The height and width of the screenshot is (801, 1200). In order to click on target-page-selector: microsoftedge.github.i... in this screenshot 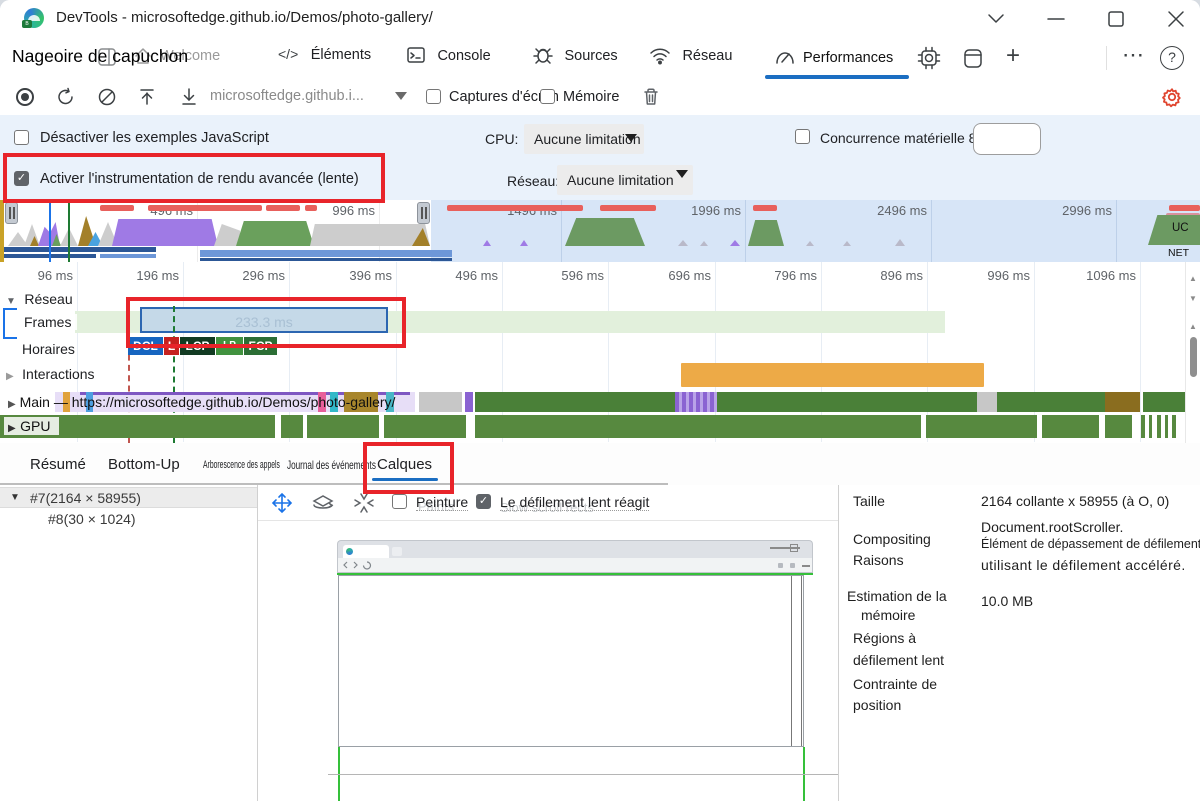, I will do `click(287, 96)`.